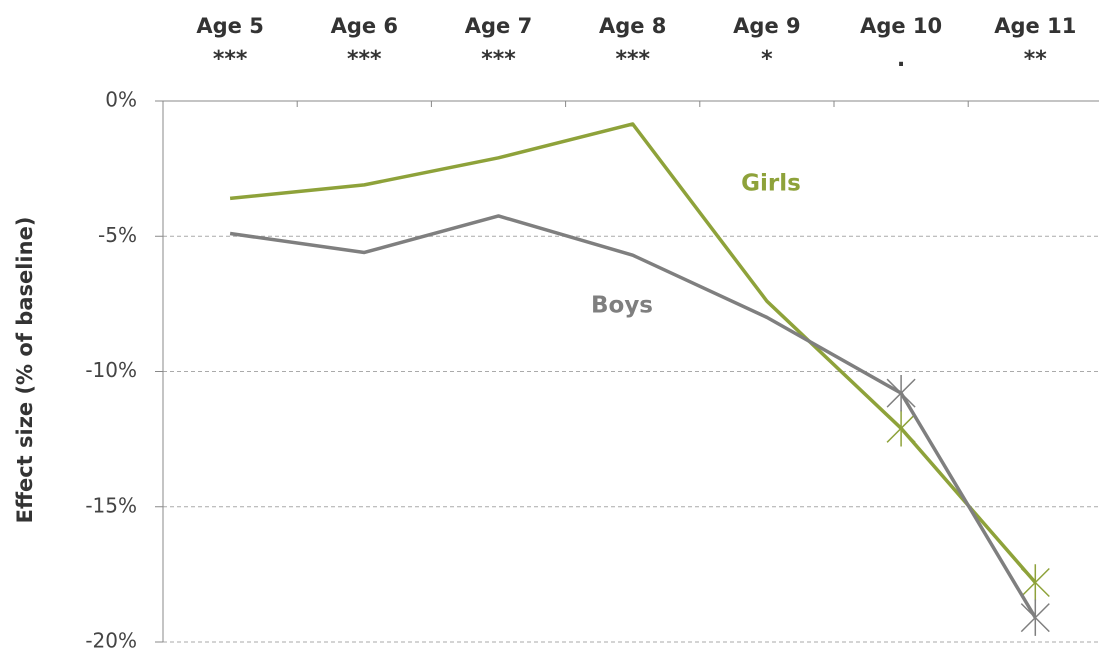  Describe the element at coordinates (901, 26) in the screenshot. I see `x-tick-label: Age 10` at that location.